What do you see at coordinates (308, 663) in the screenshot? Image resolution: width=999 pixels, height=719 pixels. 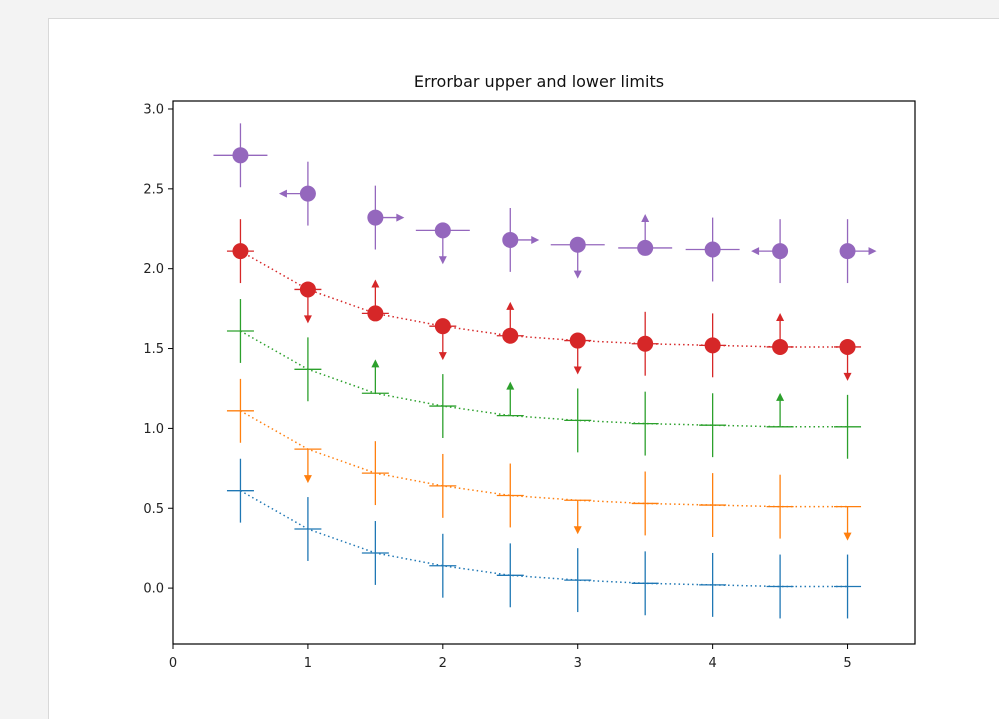 I see `x-tick-label: 1` at bounding box center [308, 663].